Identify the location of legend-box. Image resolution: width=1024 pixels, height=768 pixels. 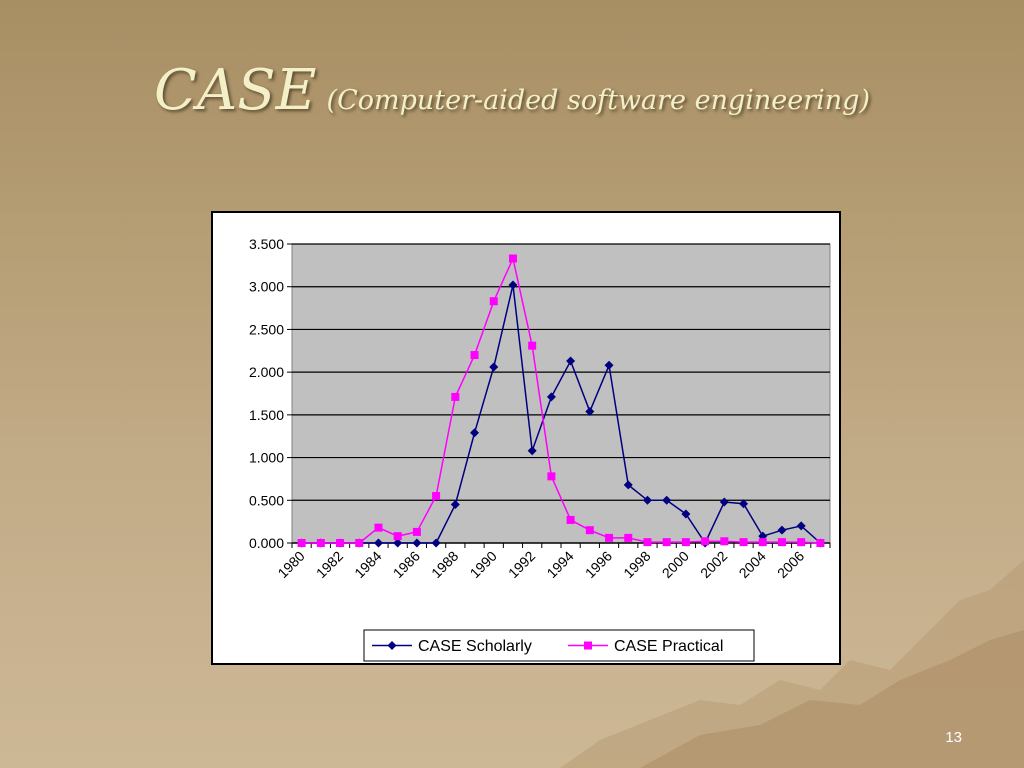
(559, 645).